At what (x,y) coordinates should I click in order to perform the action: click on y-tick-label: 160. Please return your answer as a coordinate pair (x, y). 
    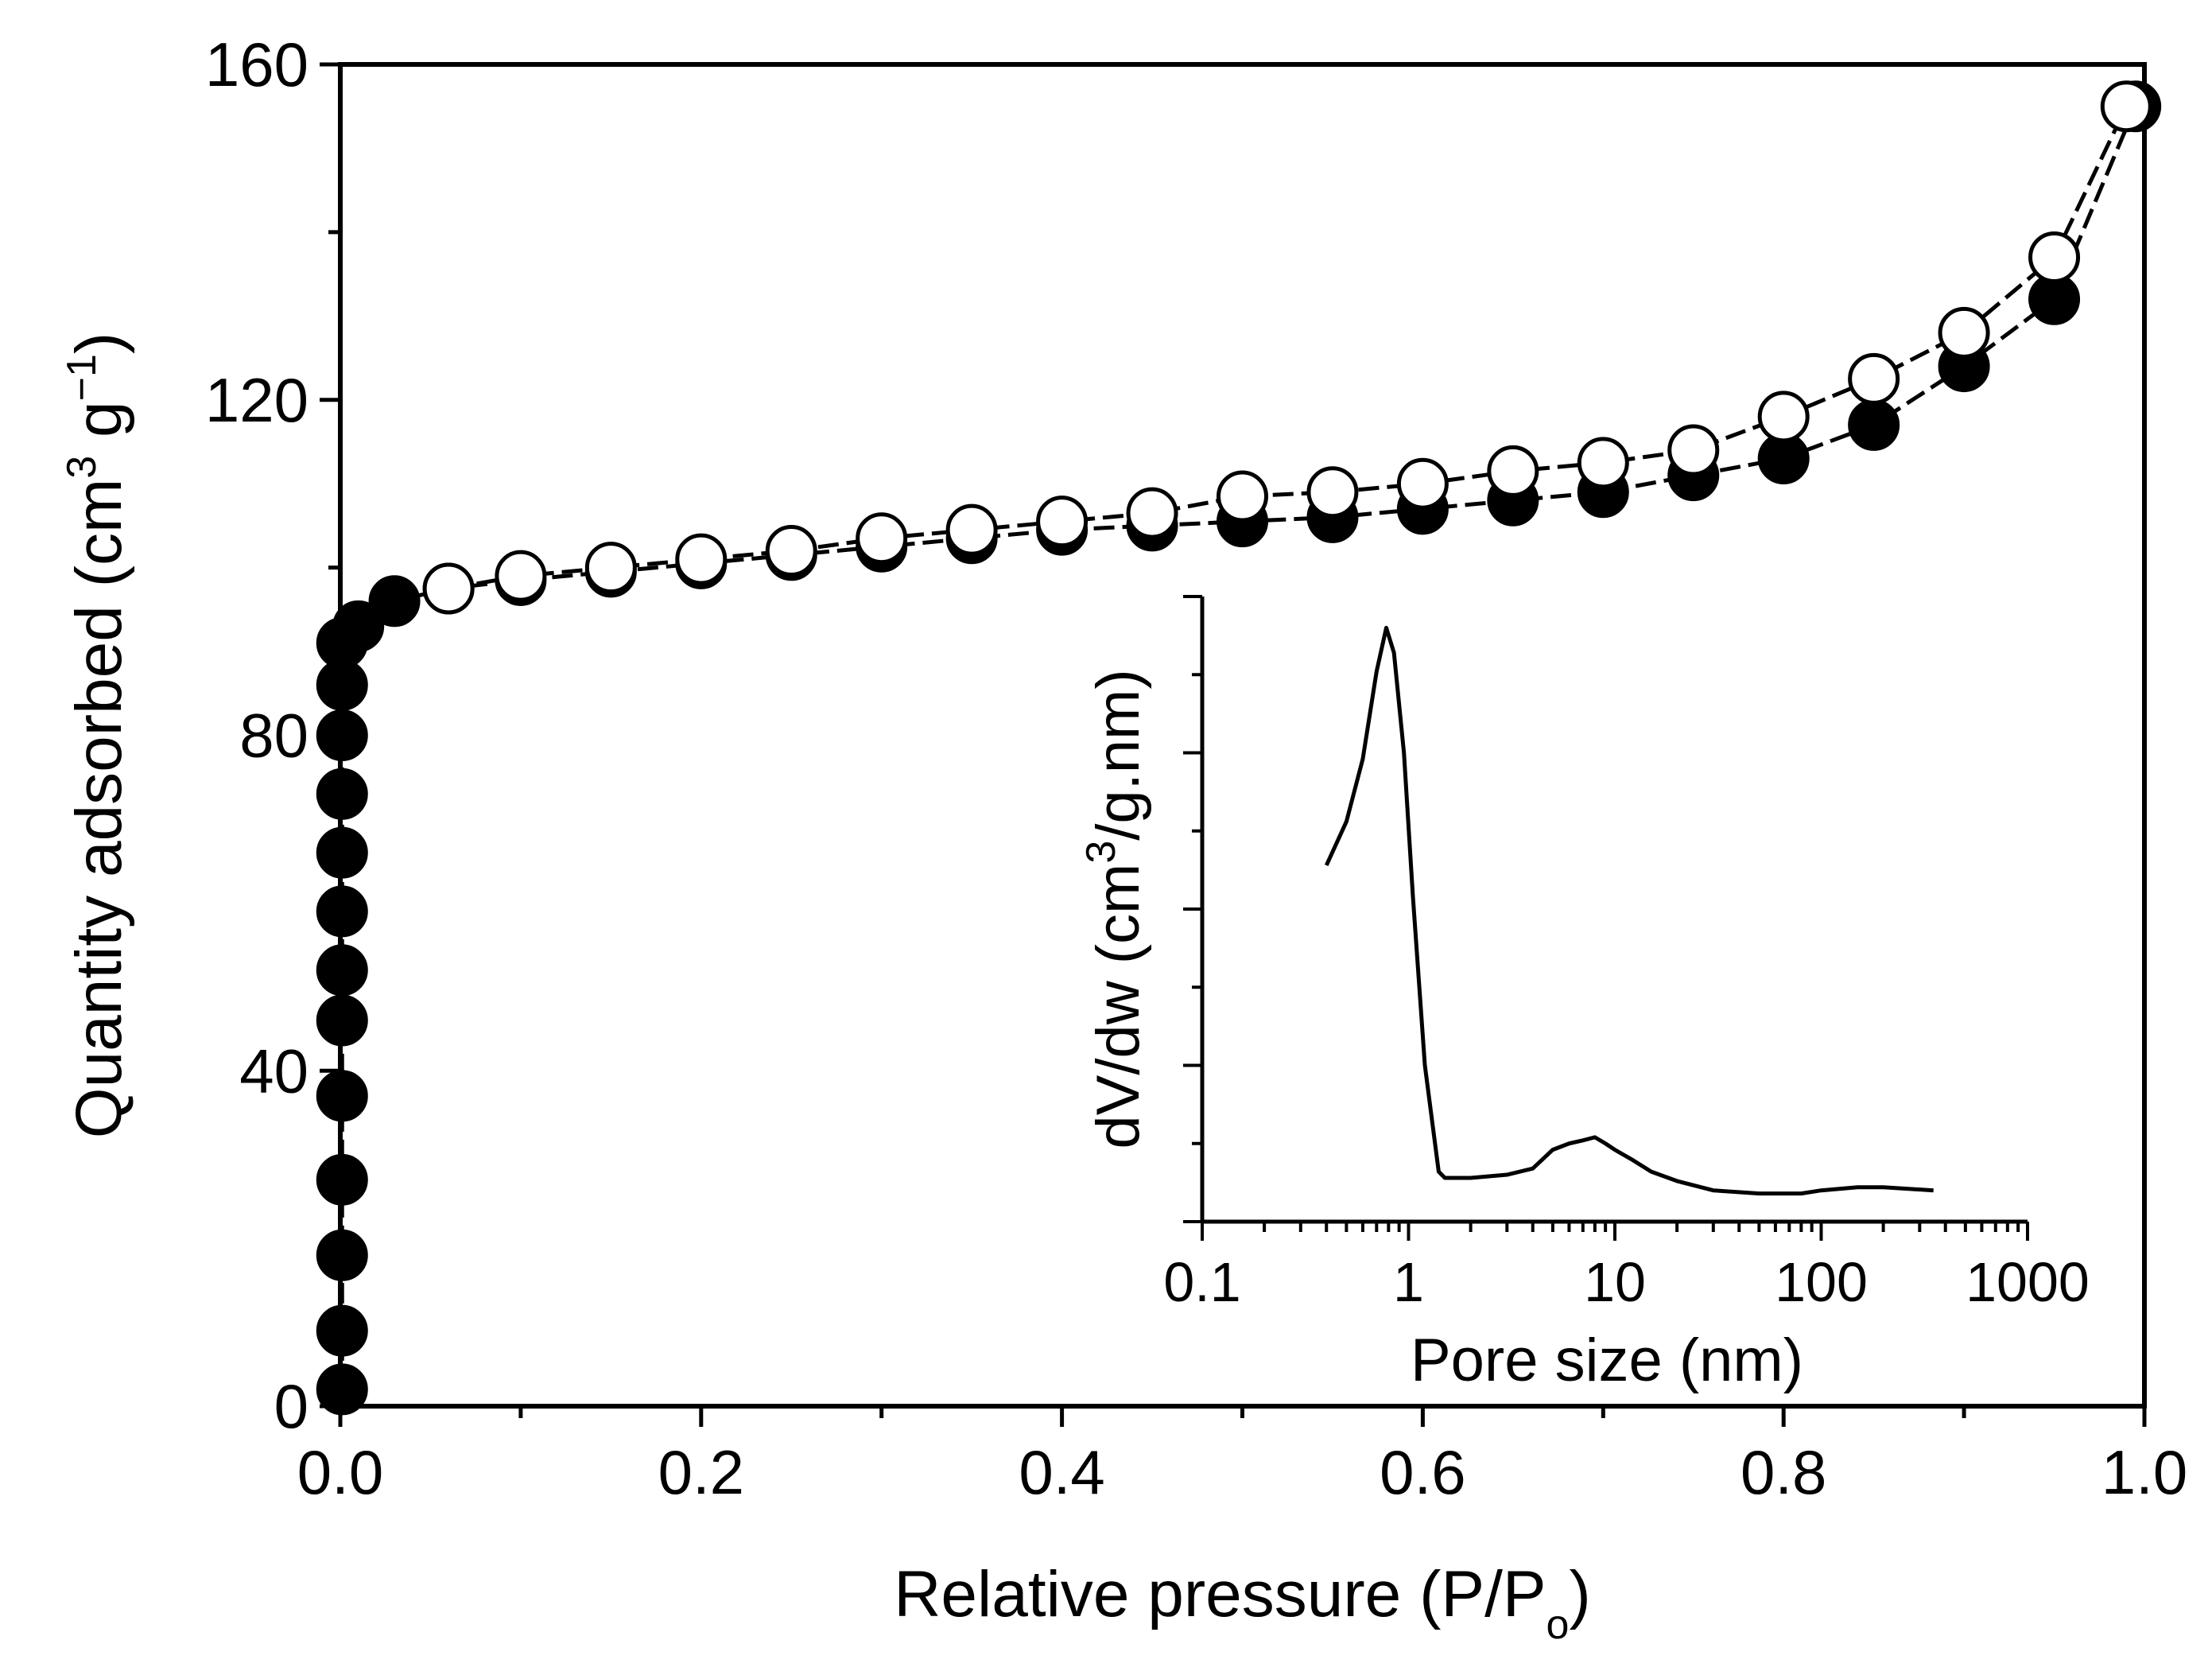
    Looking at the image, I should click on (257, 64).